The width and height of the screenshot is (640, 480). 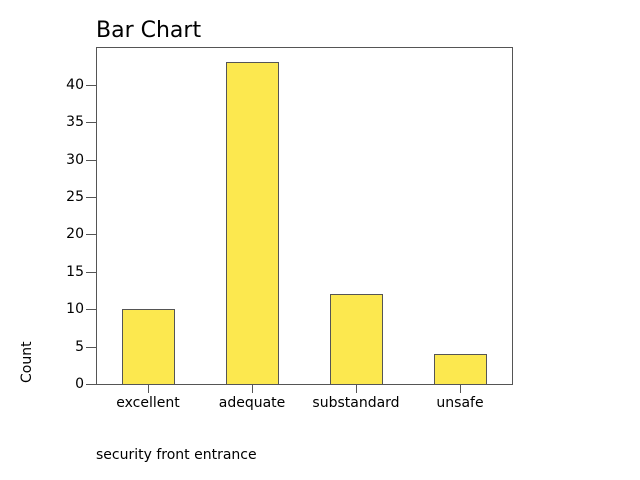 What do you see at coordinates (148, 403) in the screenshot?
I see `x-tick-label: excellent` at bounding box center [148, 403].